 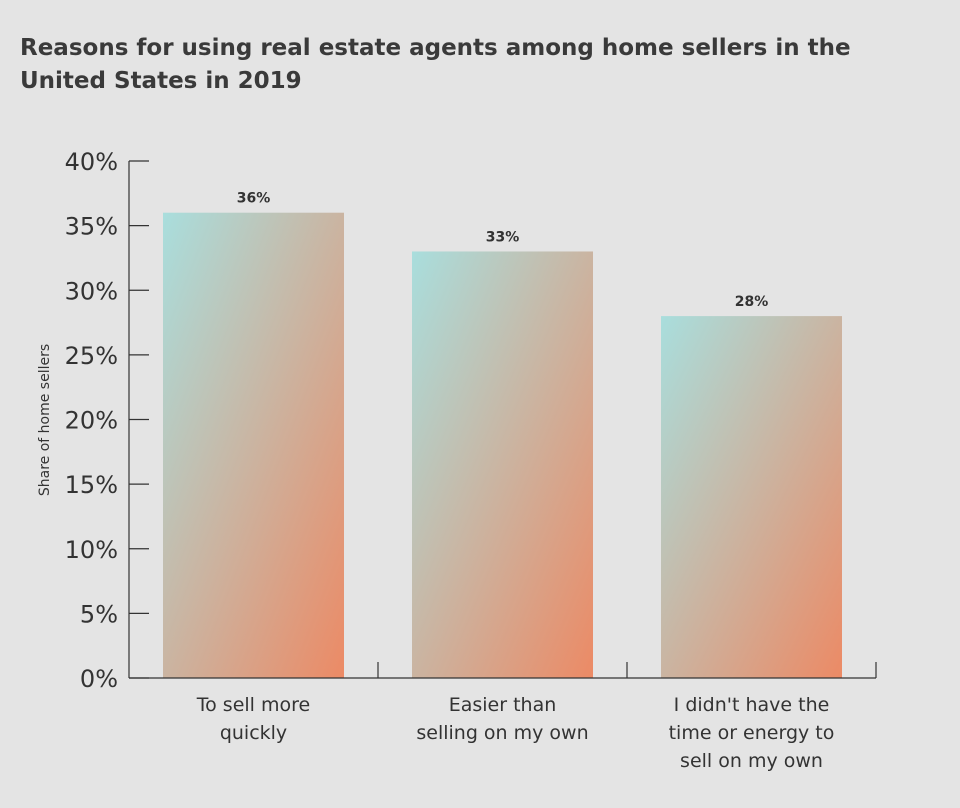 I want to click on x-tick-label-line: time or energy to, so click(x=752, y=733).